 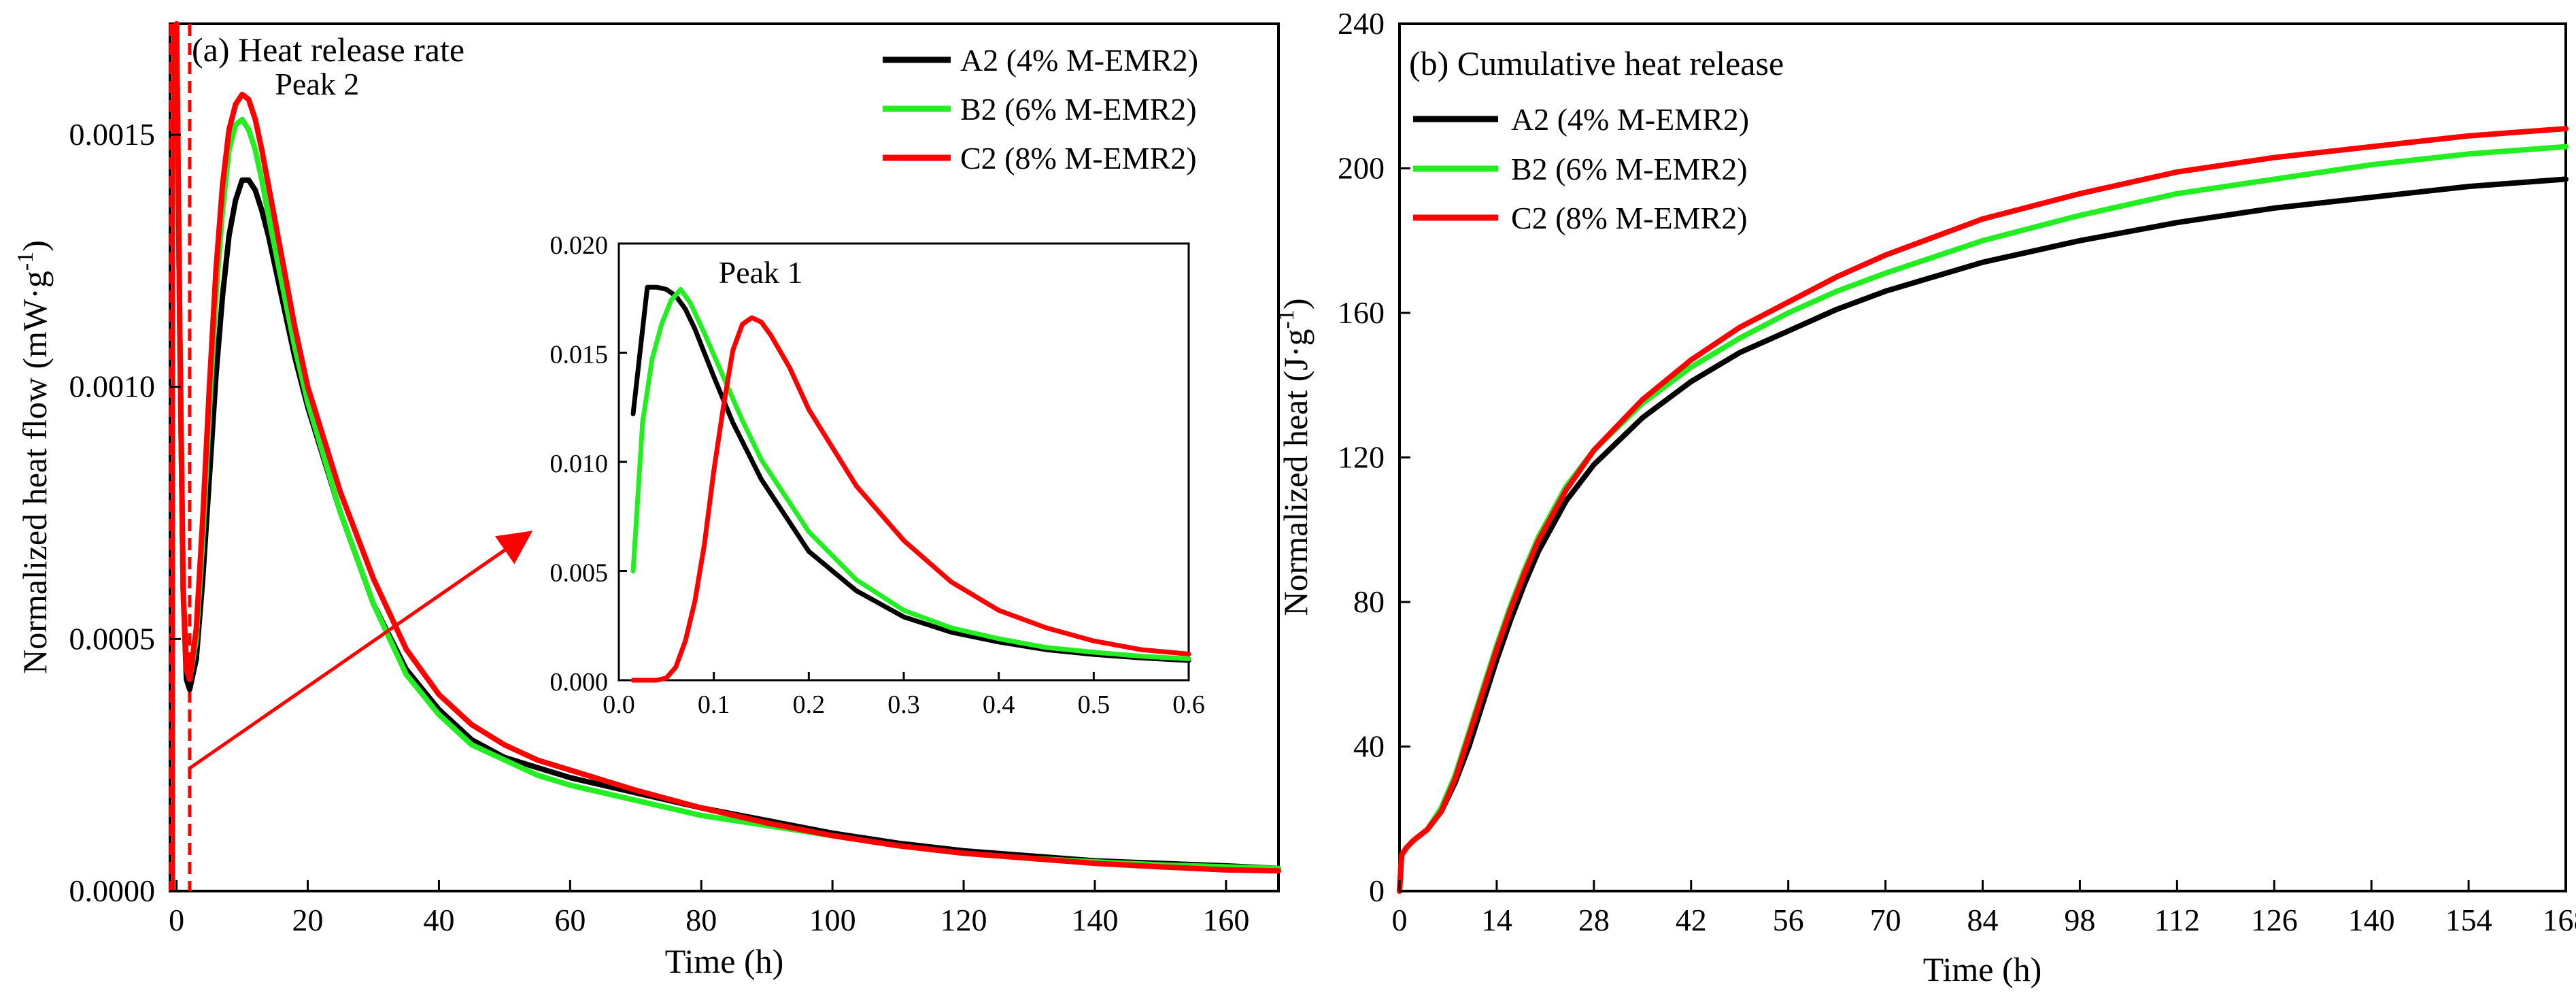 I want to click on x-tick-label: 20, so click(x=308, y=920).